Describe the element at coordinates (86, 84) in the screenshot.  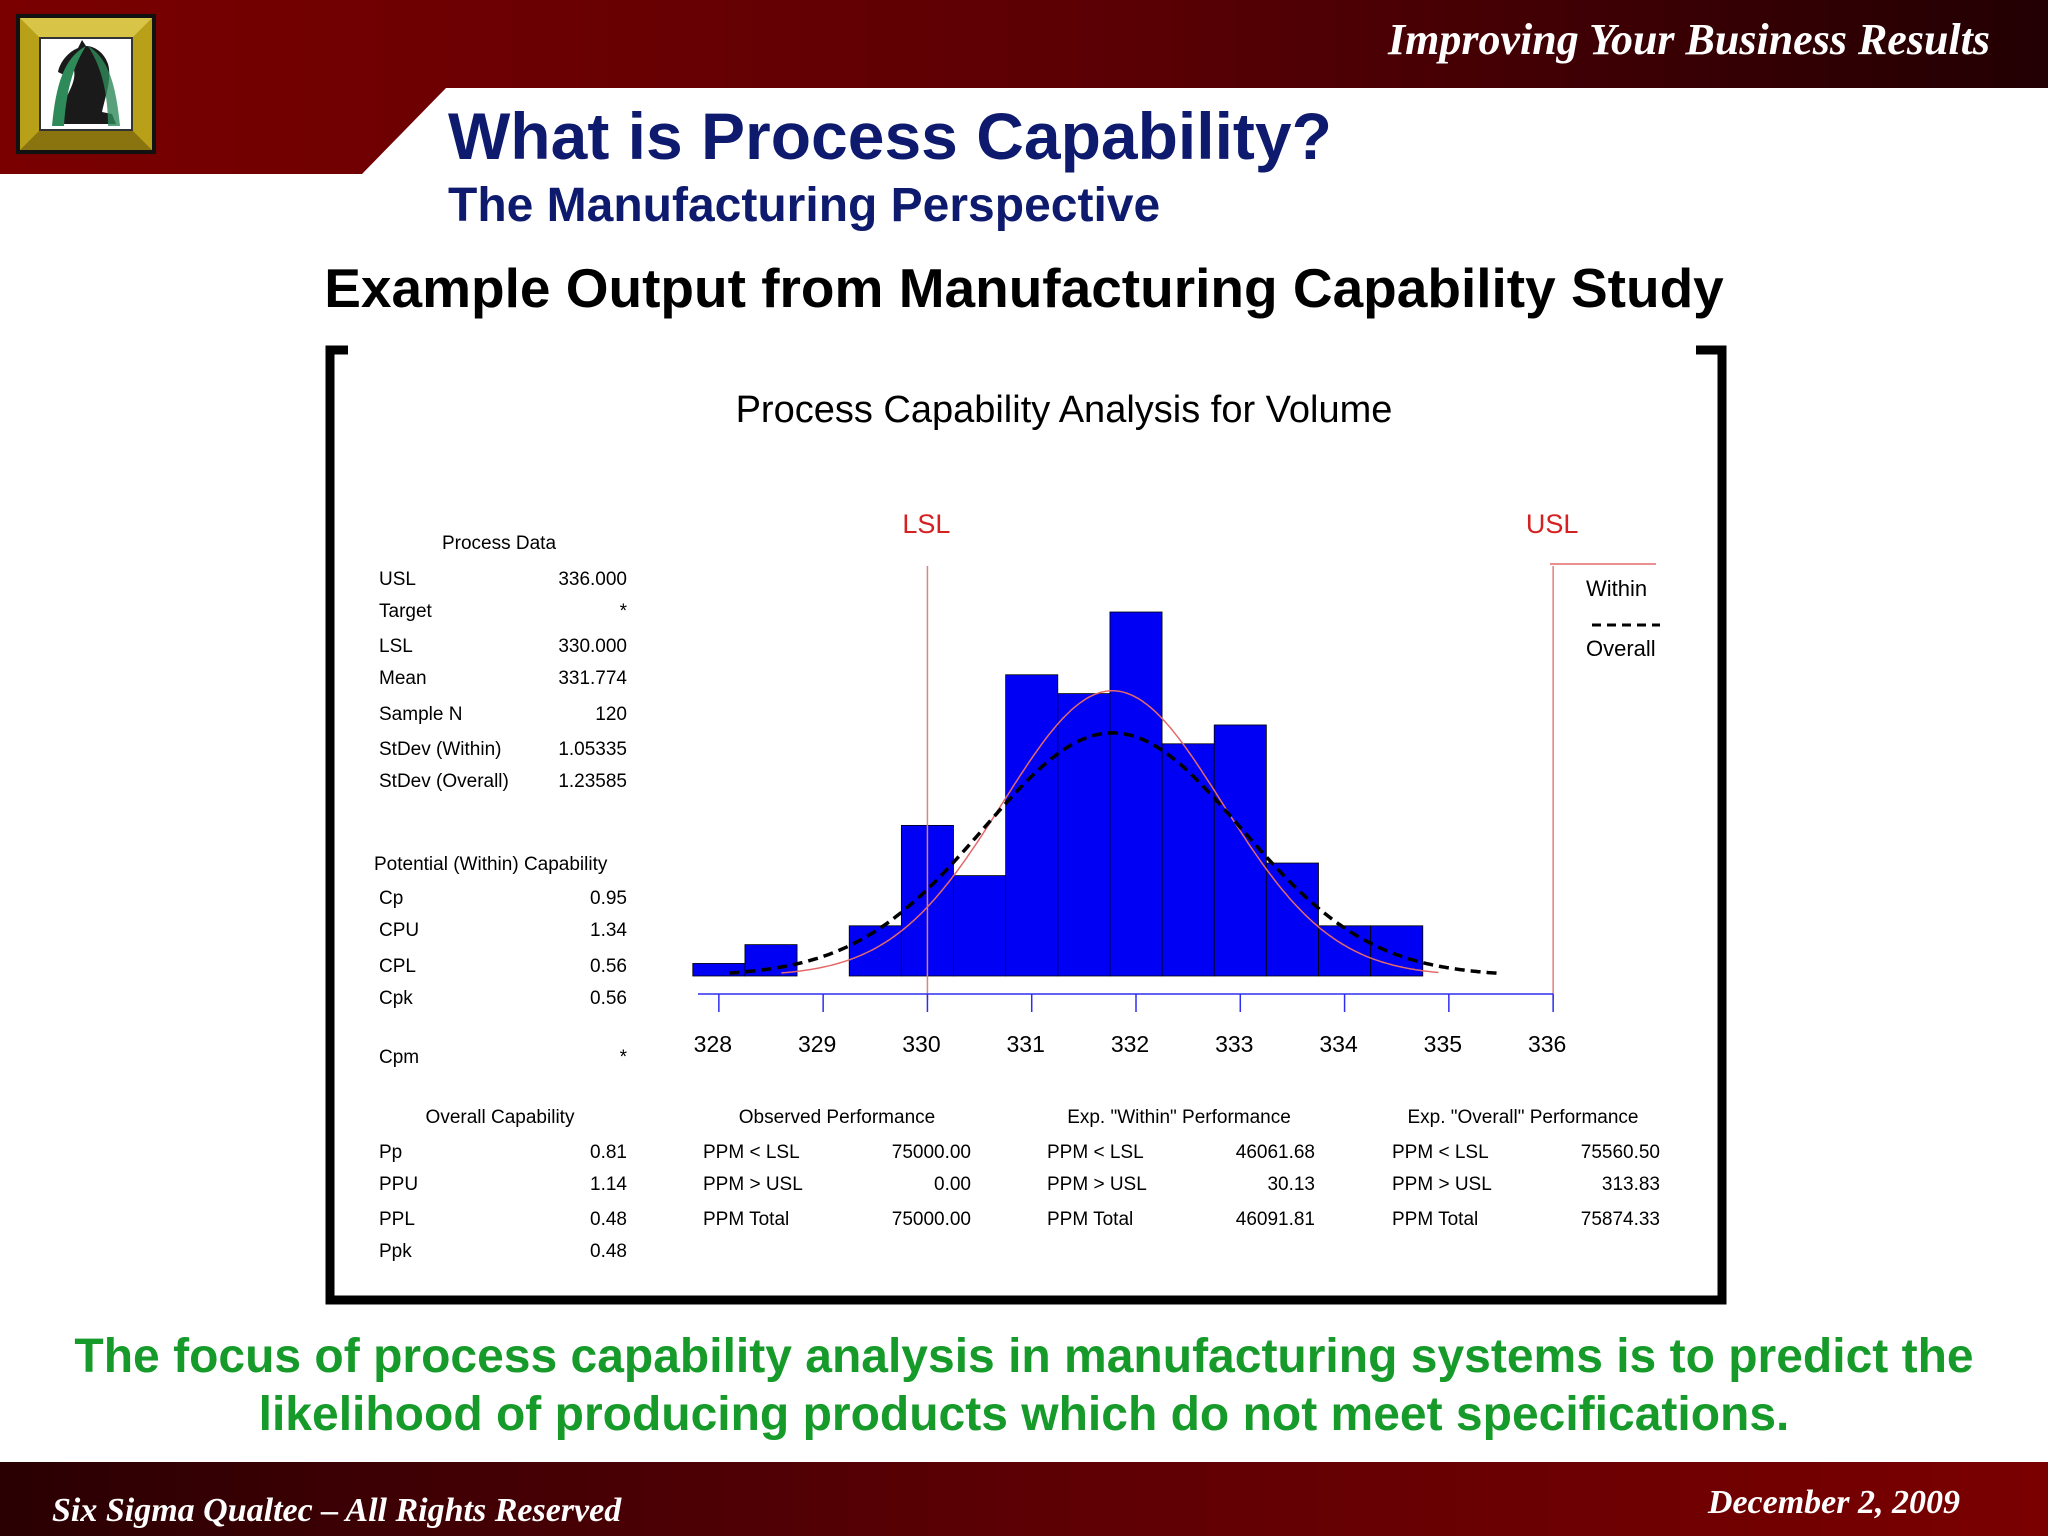
I see `knight-chess-piece-icon` at that location.